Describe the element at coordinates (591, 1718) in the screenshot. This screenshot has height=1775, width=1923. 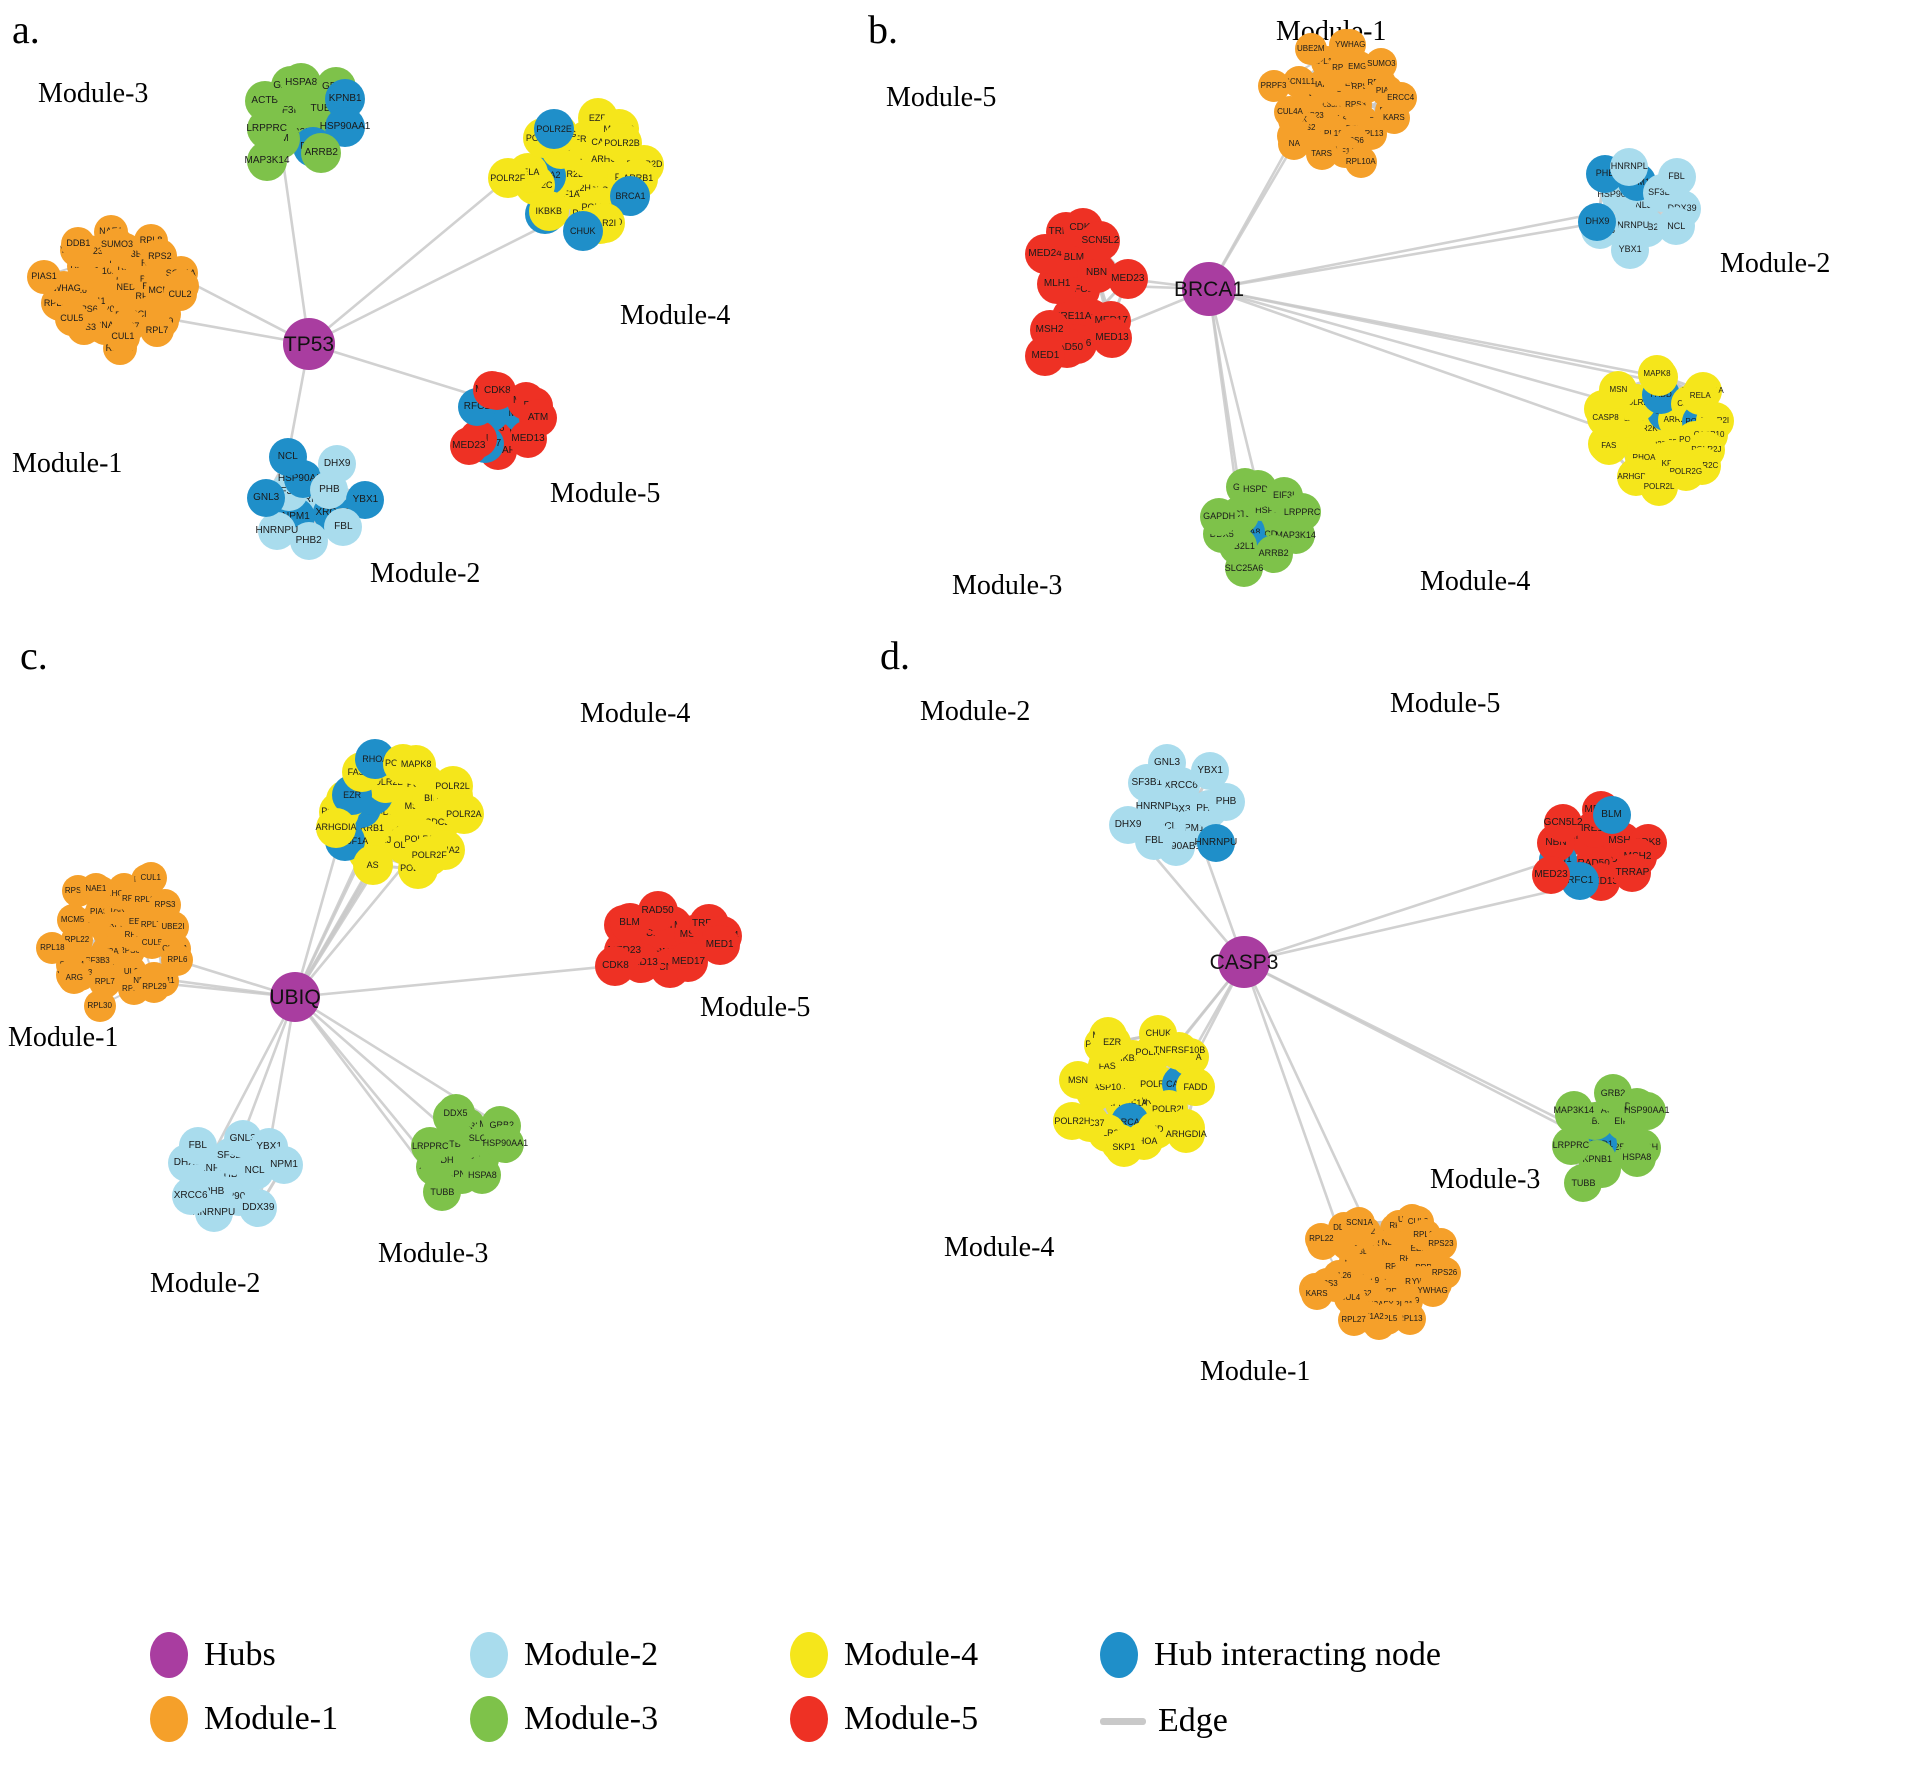
I see `legend-label-module3: Module-3` at that location.